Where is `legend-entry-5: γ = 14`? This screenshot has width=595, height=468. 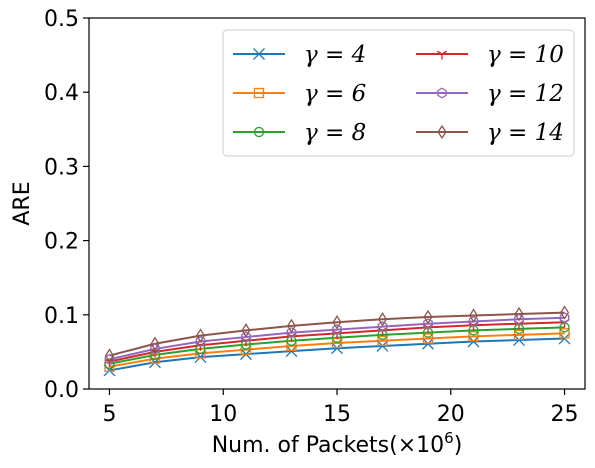 legend-entry-5: γ = 14 is located at coordinates (490, 133).